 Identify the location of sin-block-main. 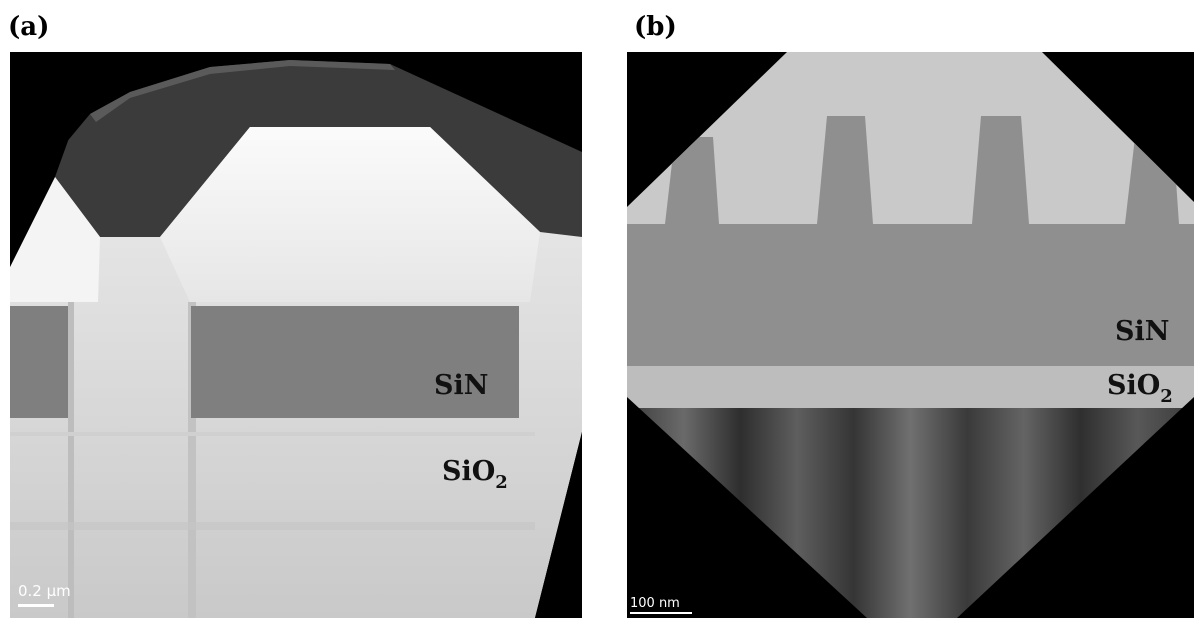
(355, 362).